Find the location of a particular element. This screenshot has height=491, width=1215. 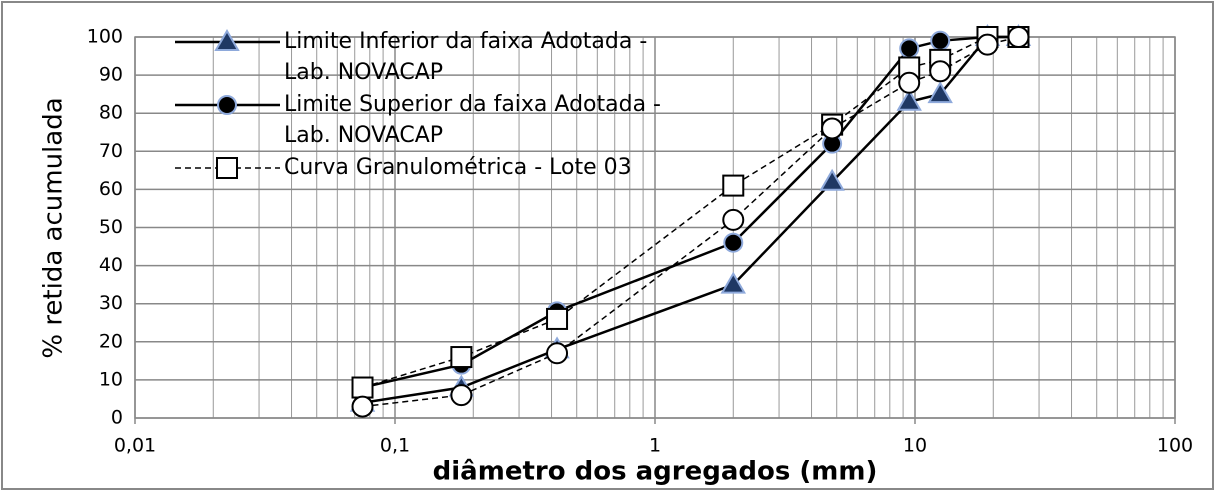

y-tick-label: 0 is located at coordinates (117, 418).